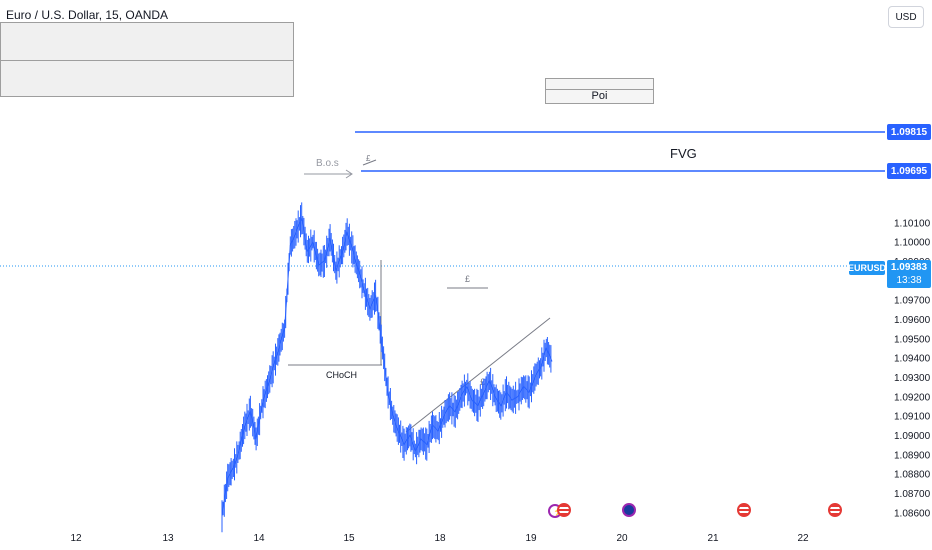 This screenshot has width=932, height=550. I want to click on y-tick-label: 1.08800, so click(912, 475).